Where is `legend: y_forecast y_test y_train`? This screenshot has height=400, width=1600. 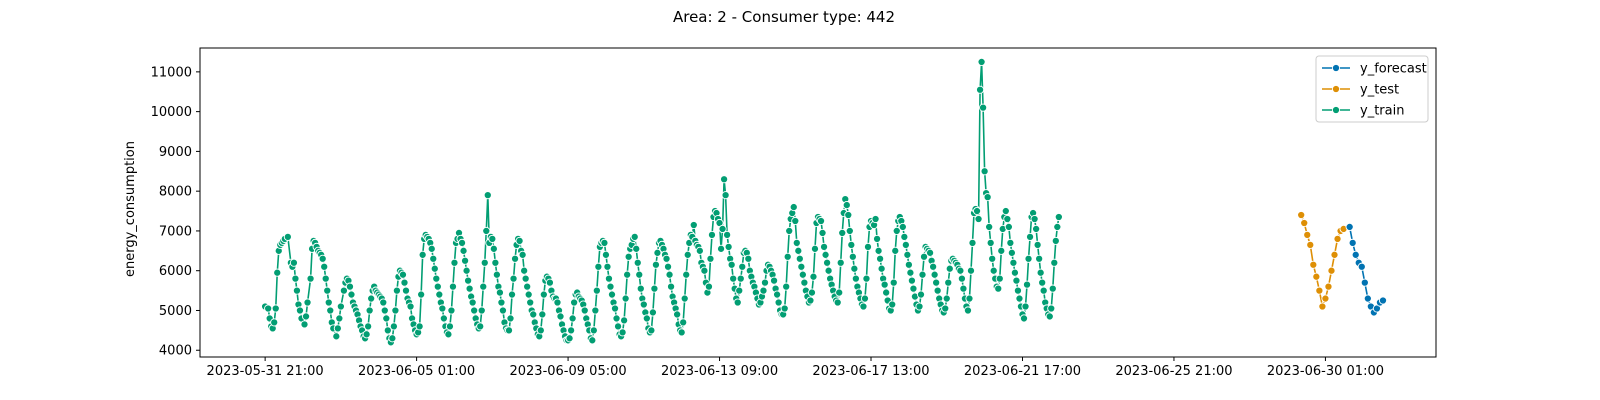 legend: y_forecast y_test y_train is located at coordinates (1372, 89).